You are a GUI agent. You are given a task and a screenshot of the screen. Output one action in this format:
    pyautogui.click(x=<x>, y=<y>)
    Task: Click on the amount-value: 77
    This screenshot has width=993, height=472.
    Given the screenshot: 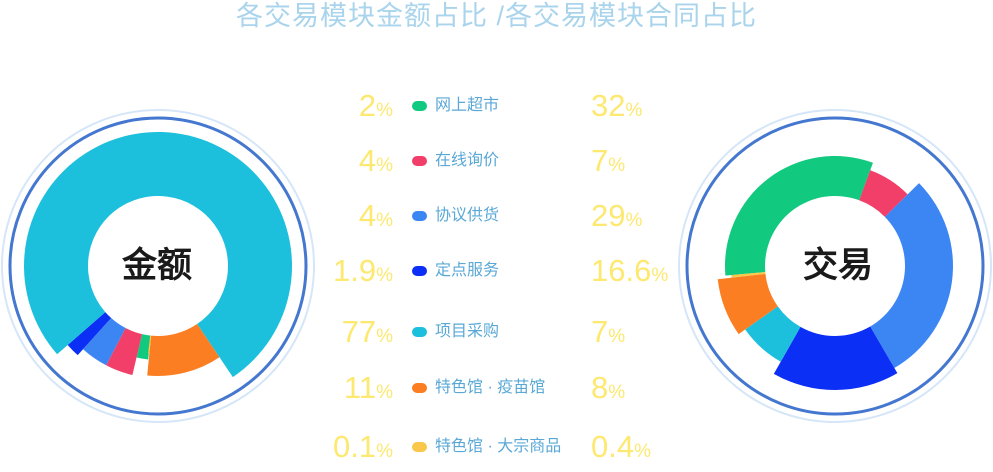 What is the action you would take?
    pyautogui.click(x=359, y=331)
    